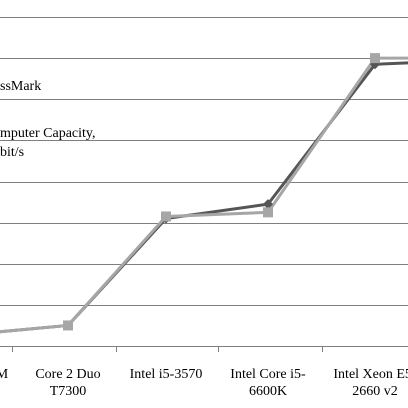  Describe the element at coordinates (48, 133) in the screenshot. I see `legend-label-computer-capacity: mputer Capacity,` at that location.